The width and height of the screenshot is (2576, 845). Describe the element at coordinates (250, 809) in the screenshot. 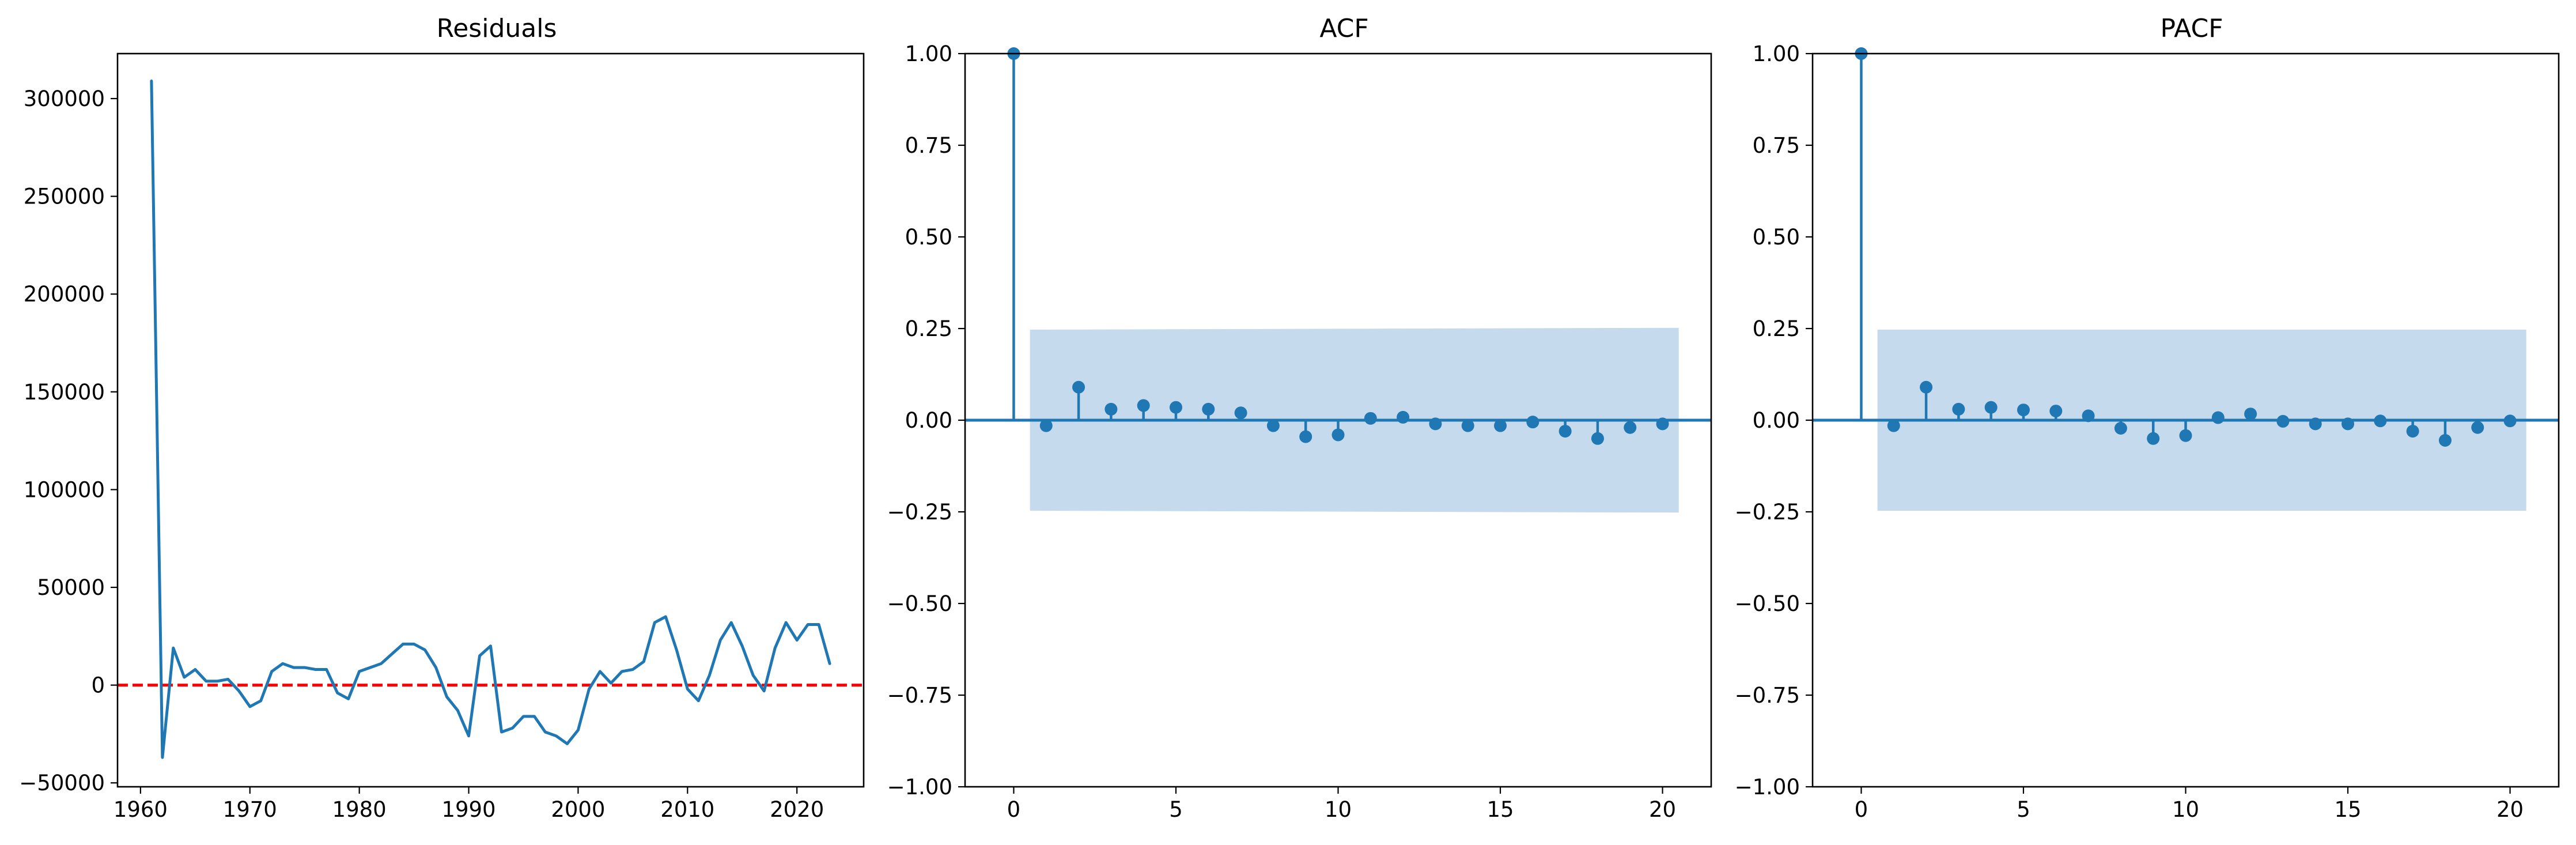

I see `residuals-x-tick-label: 1970` at that location.